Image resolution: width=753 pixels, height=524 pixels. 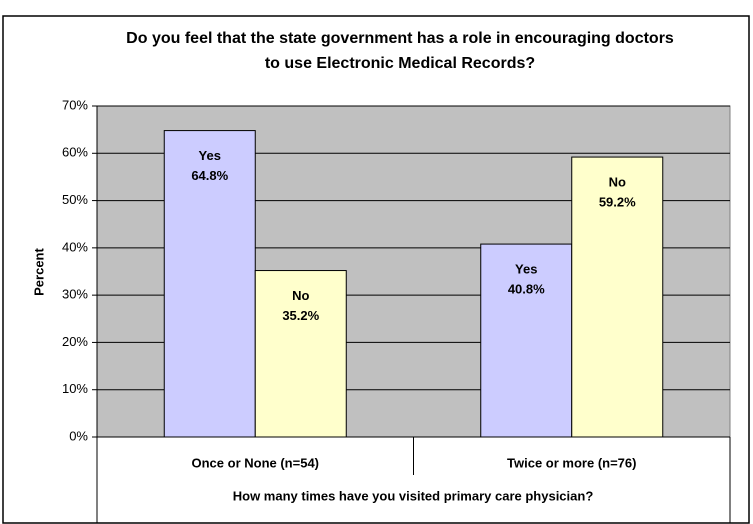 What do you see at coordinates (75, 388) in the screenshot?
I see `y-tick-label: 10%` at bounding box center [75, 388].